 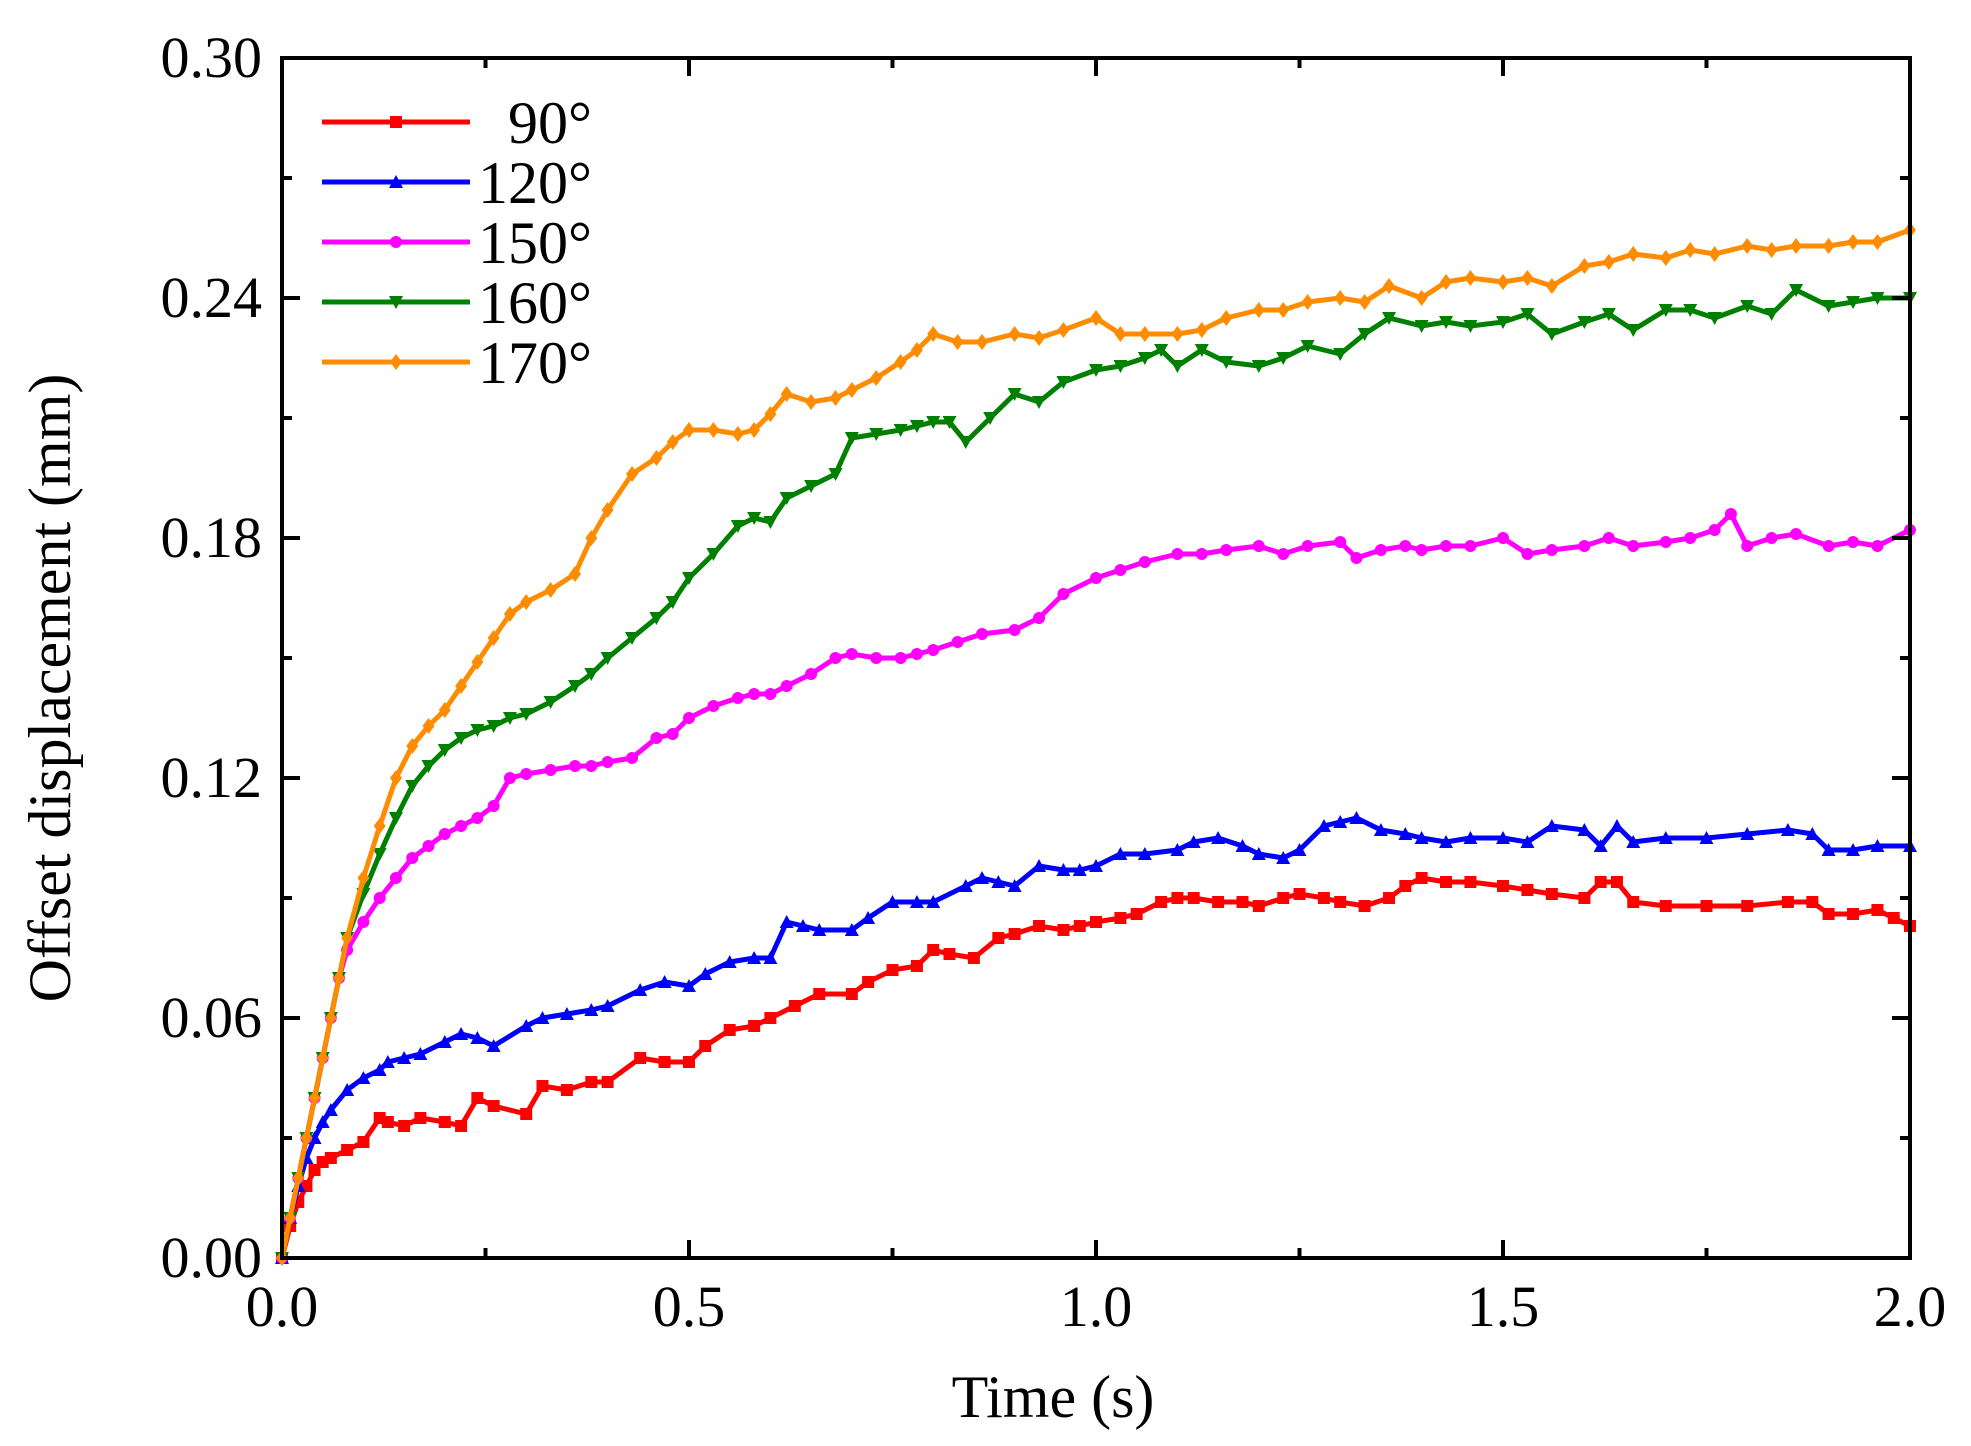 What do you see at coordinates (212, 1017) in the screenshot?
I see `y-tick-label: 0.06` at bounding box center [212, 1017].